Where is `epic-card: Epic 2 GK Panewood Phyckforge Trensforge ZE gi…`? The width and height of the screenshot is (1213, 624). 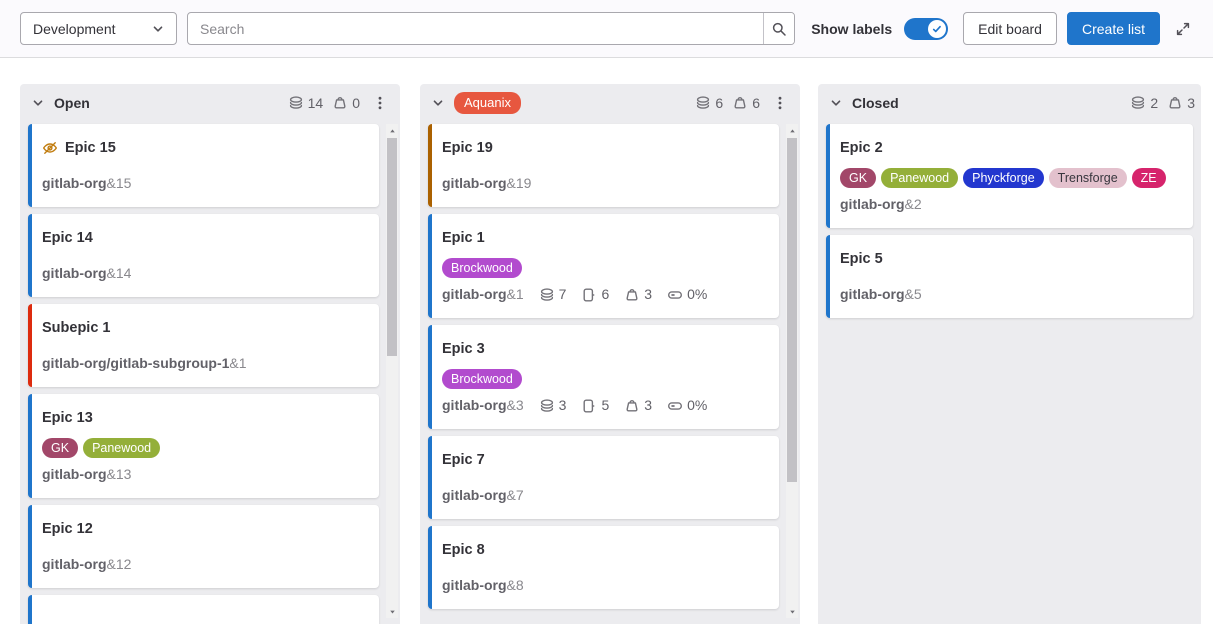
epic-card: Epic 2 GK Panewood Phyckforge Trensforge ZE gi… is located at coordinates (1009, 176).